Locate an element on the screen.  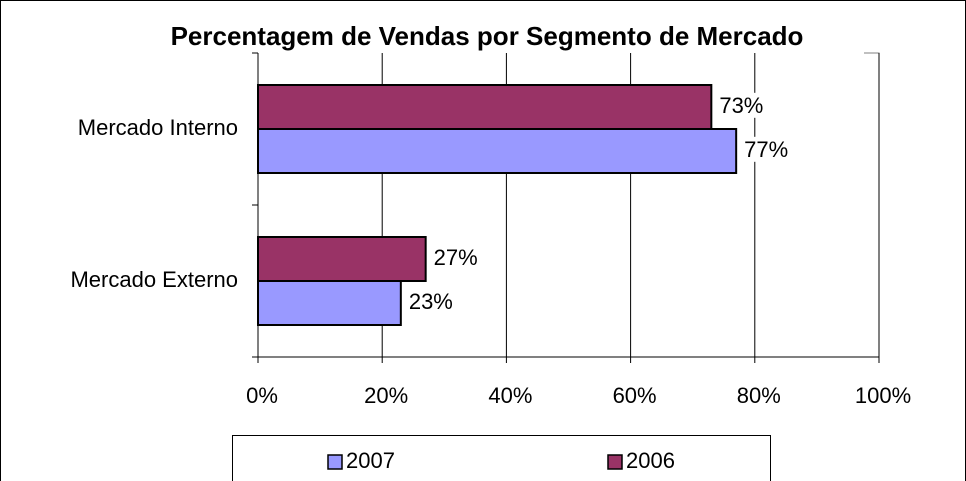
data-label: 77% is located at coordinates (766, 149).